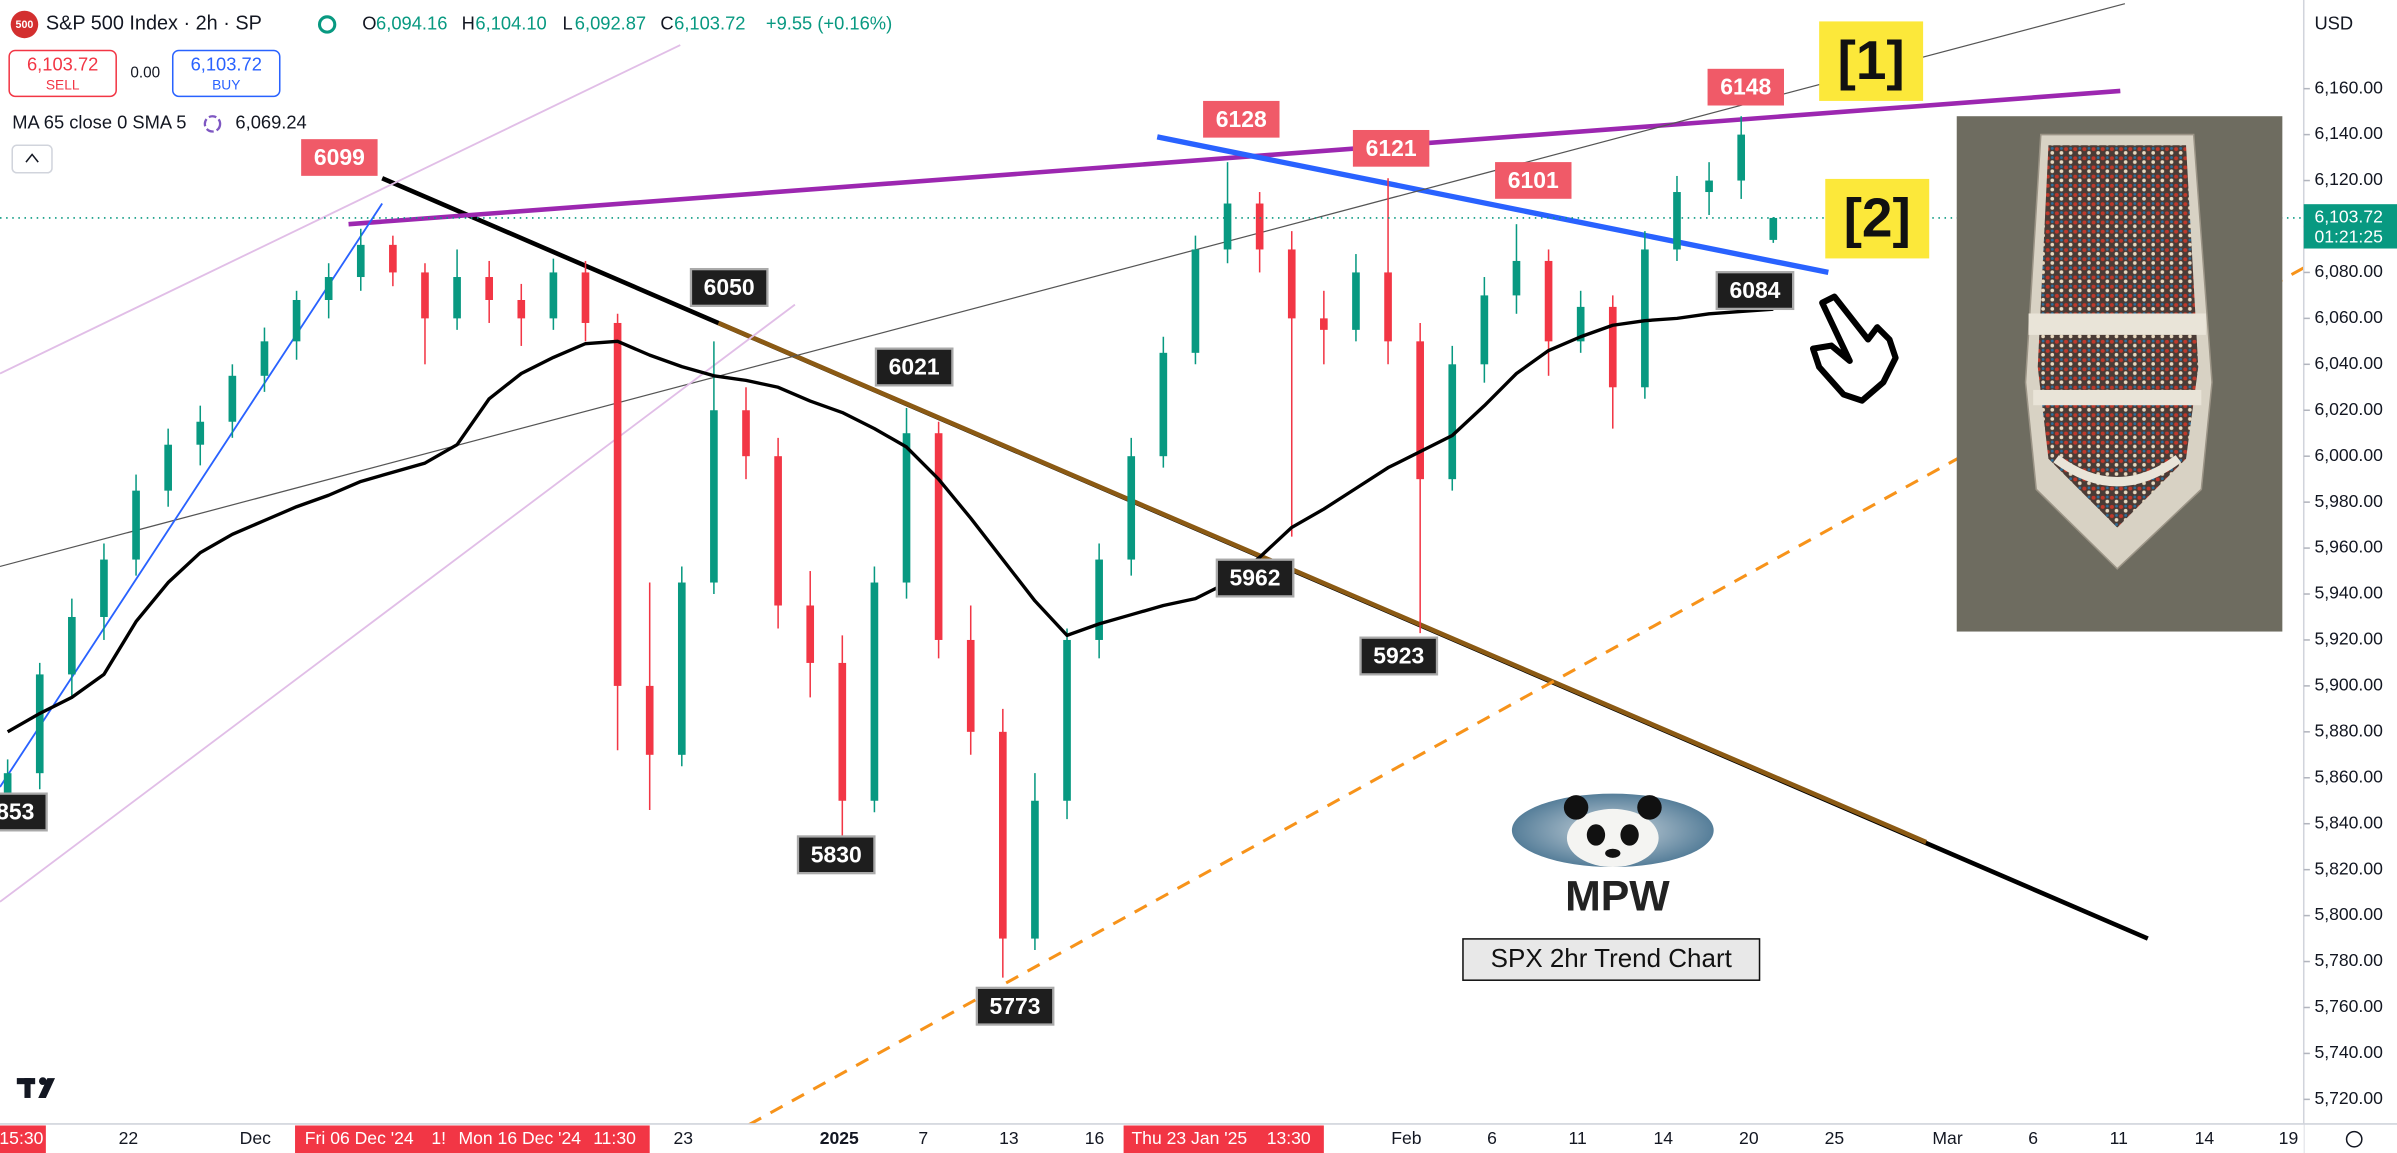 This screenshot has width=2397, height=1153. What do you see at coordinates (63, 84) in the screenshot?
I see `sell-label: SELL` at bounding box center [63, 84].